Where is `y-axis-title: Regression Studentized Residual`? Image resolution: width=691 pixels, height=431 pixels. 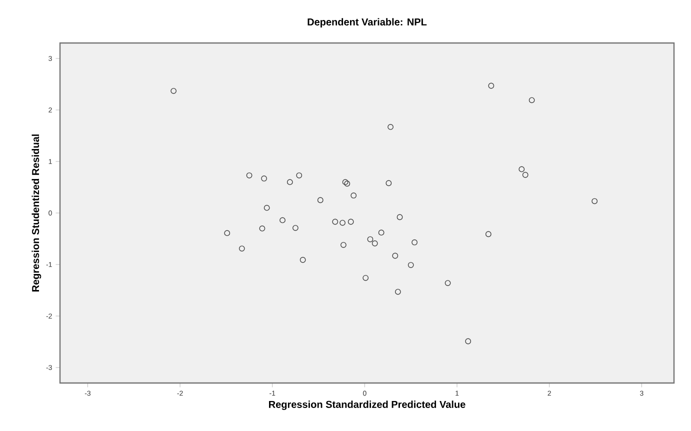 y-axis-title: Regression Studentized Residual is located at coordinates (37, 213).